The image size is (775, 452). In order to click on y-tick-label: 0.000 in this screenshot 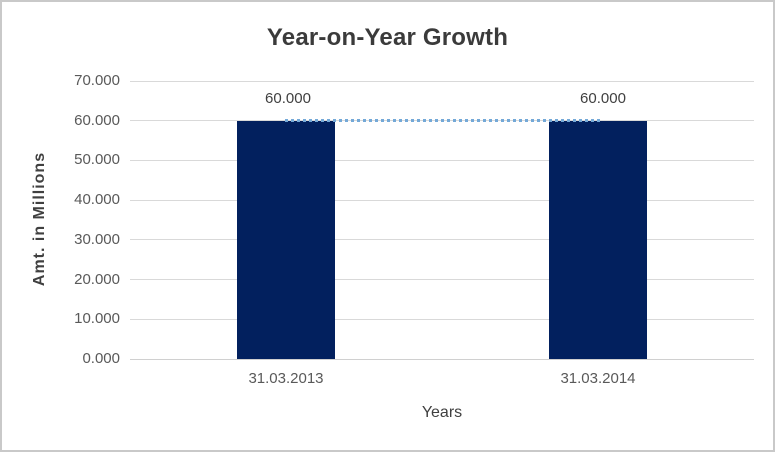, I will do `click(101, 358)`.